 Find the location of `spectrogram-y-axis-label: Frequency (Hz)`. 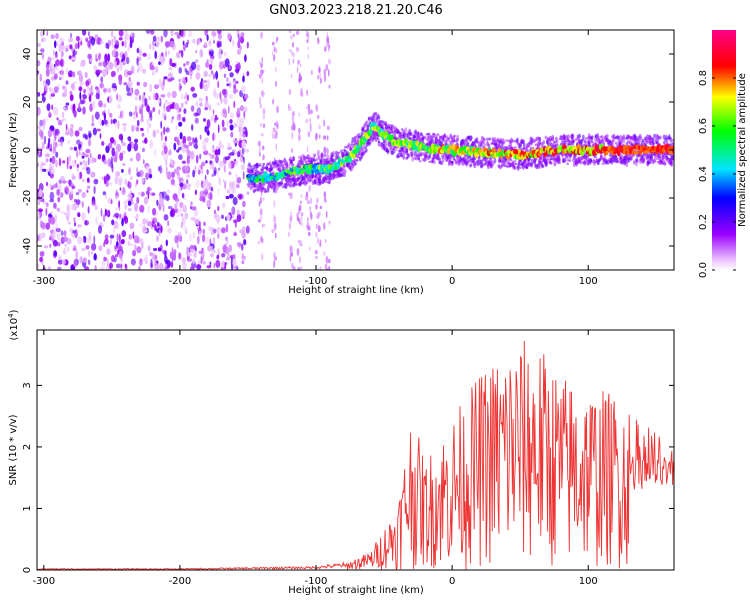

spectrogram-y-axis-label: Frequency (Hz) is located at coordinates (13, 150).